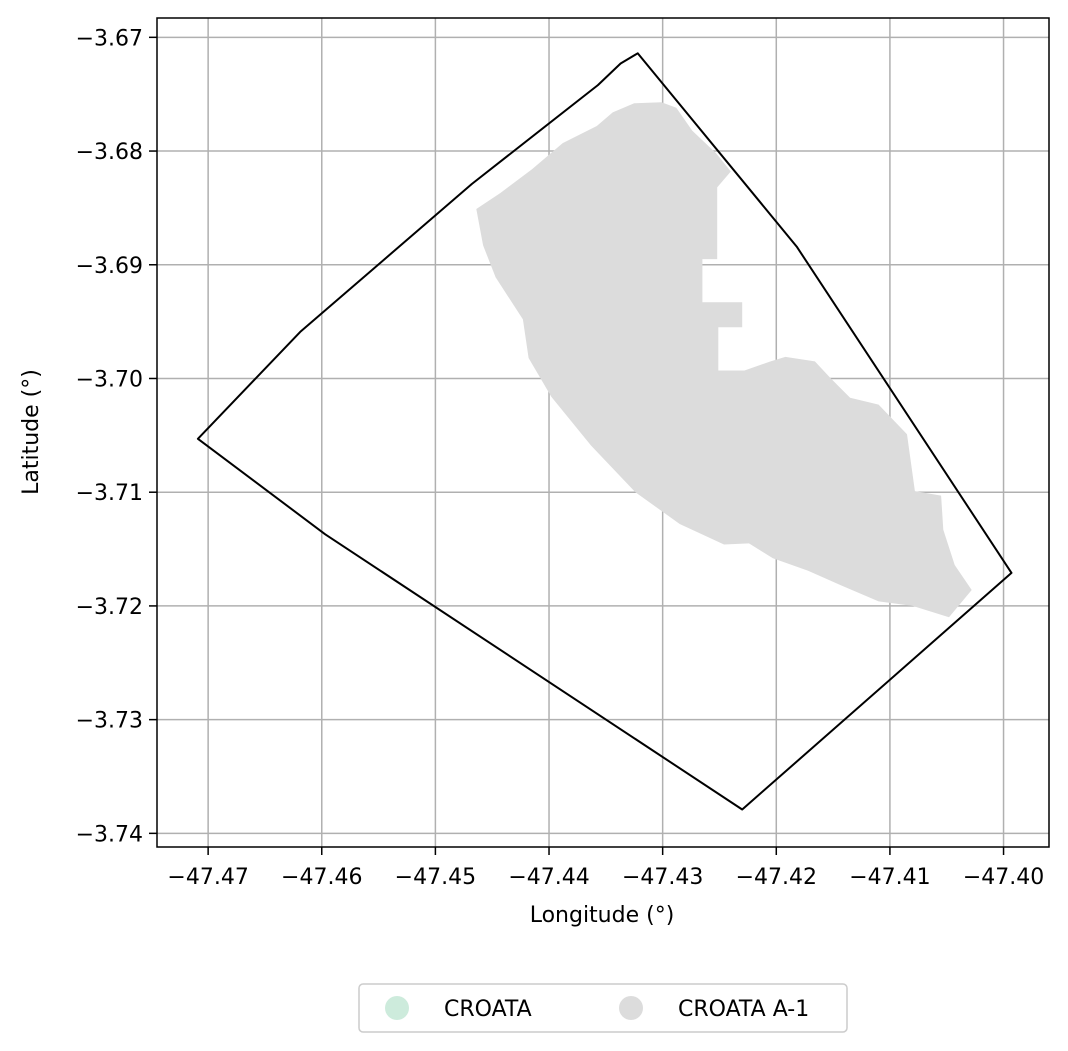 The image size is (1068, 1051). What do you see at coordinates (109, 493) in the screenshot?
I see `y-tick-label: −3.71` at bounding box center [109, 493].